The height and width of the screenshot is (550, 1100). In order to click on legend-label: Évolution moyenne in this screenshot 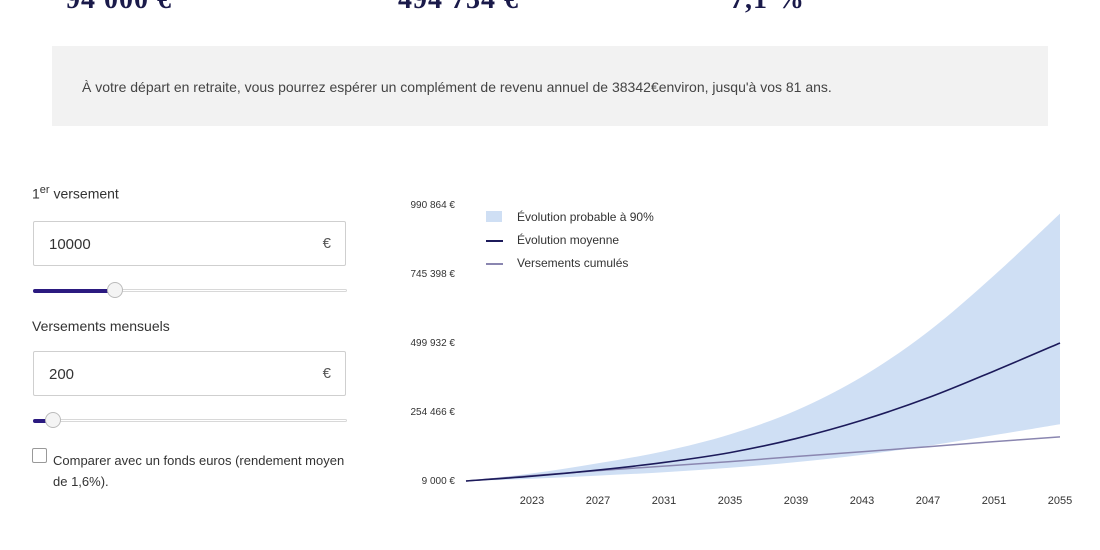, I will do `click(568, 239)`.